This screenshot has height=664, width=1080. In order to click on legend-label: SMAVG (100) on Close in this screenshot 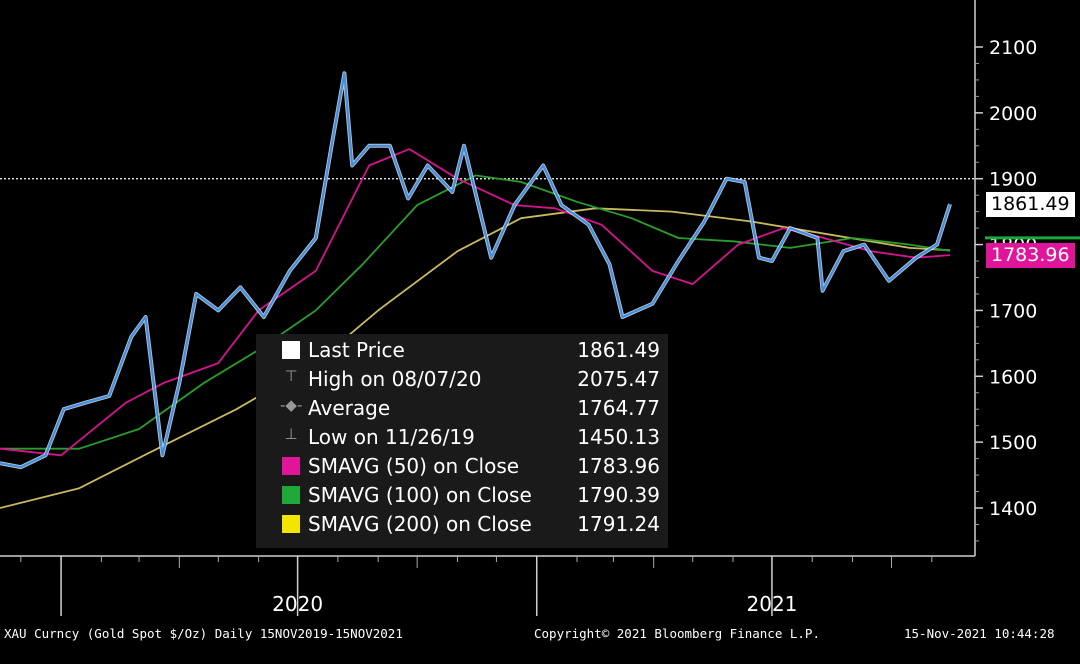, I will do `click(420, 495)`.